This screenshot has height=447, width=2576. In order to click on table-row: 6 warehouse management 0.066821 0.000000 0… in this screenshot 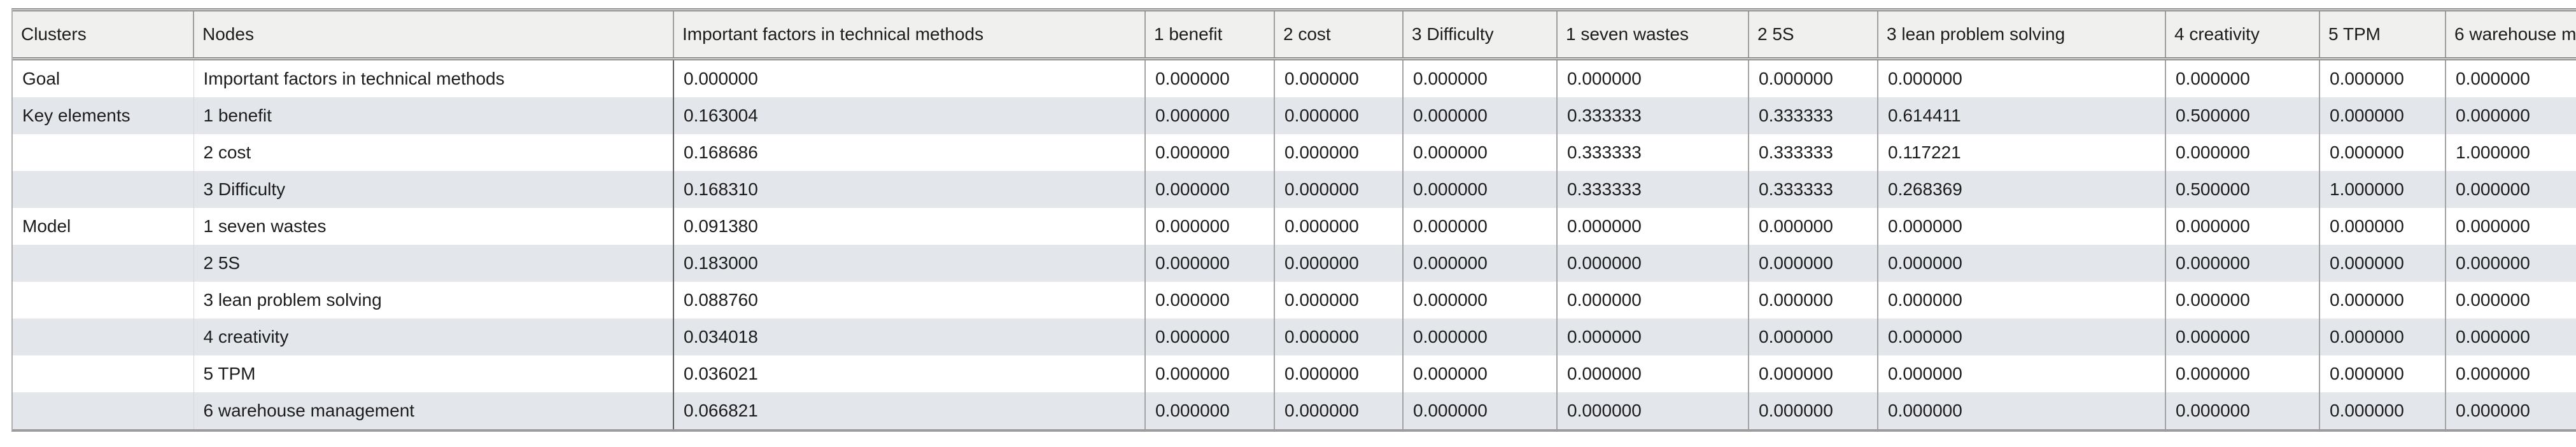, I will do `click(1295, 411)`.